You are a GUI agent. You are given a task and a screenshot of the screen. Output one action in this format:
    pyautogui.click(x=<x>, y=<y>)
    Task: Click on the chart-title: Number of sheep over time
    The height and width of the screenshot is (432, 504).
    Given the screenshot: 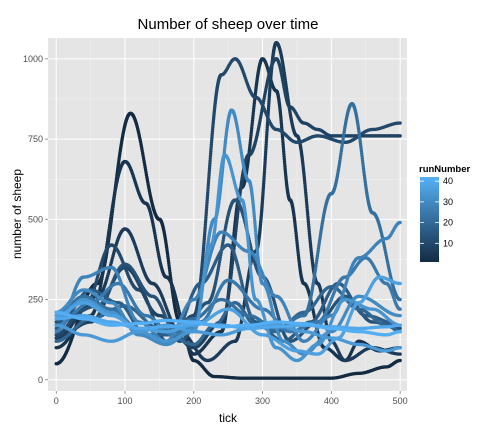 What is the action you would take?
    pyautogui.click(x=228, y=24)
    